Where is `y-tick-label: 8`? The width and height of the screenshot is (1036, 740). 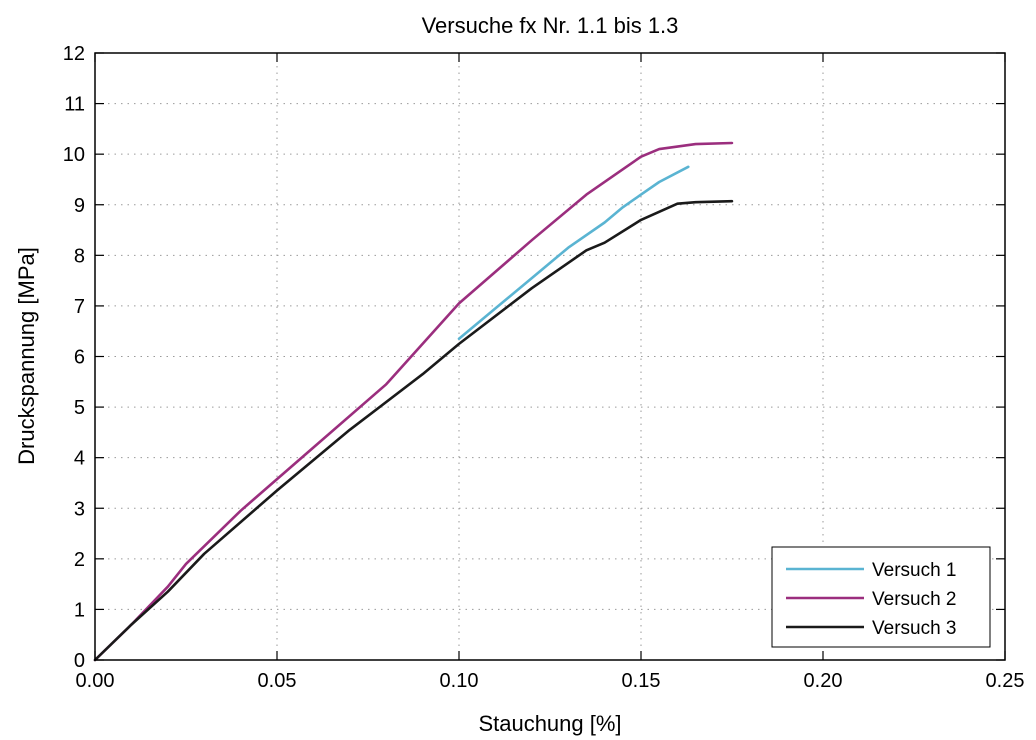
y-tick-label: 8 is located at coordinates (79, 256).